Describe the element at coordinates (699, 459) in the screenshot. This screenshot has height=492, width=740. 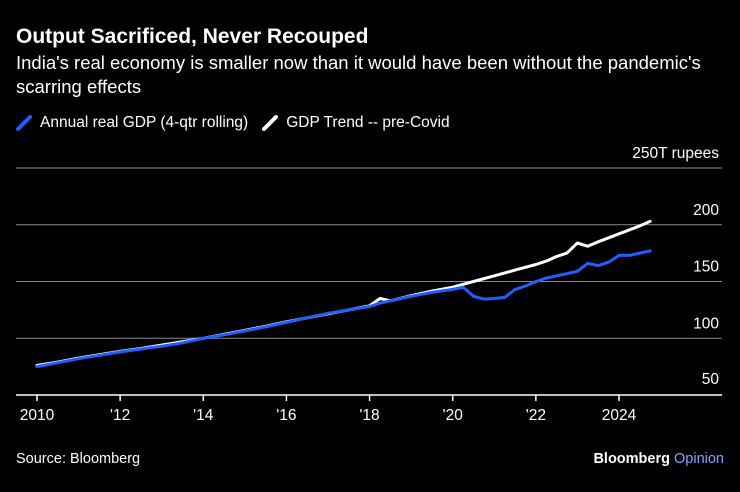
I see `brand-accent: Opinion` at that location.